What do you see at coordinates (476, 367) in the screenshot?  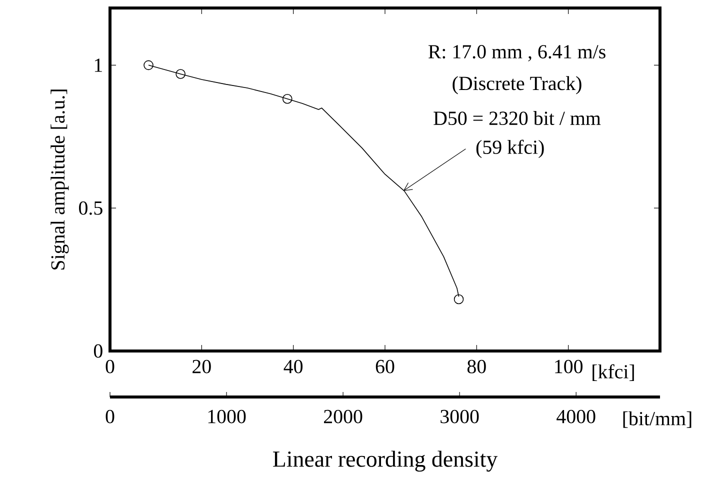 I see `x-tick-label: 80` at bounding box center [476, 367].